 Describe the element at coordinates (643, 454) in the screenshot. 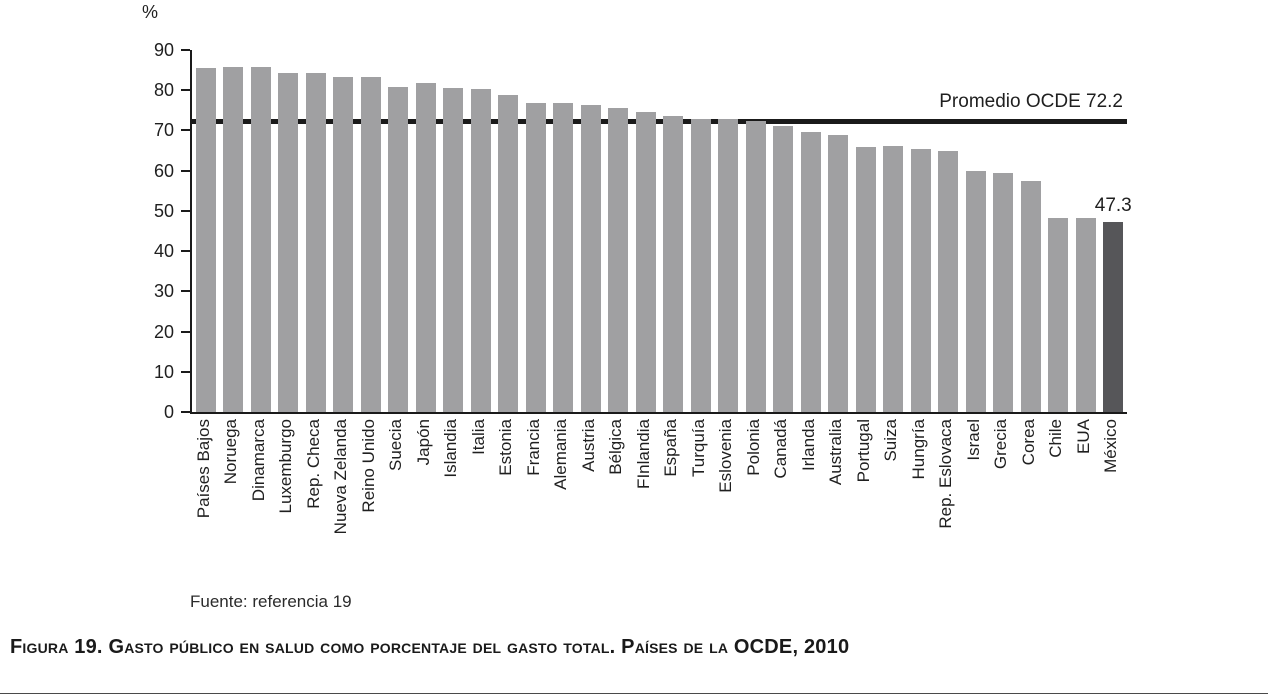

I see `x-tick-label-finlandia: FInlandia` at that location.